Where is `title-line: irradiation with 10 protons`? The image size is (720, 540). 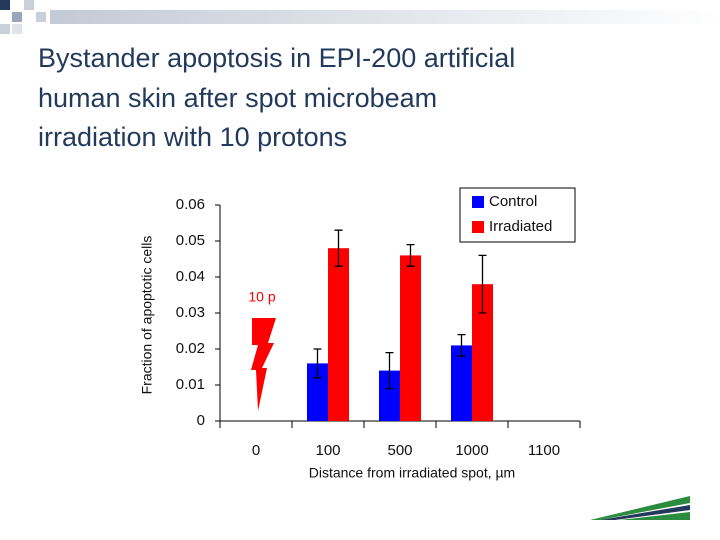
title-line: irradiation with 10 protons is located at coordinates (192, 137).